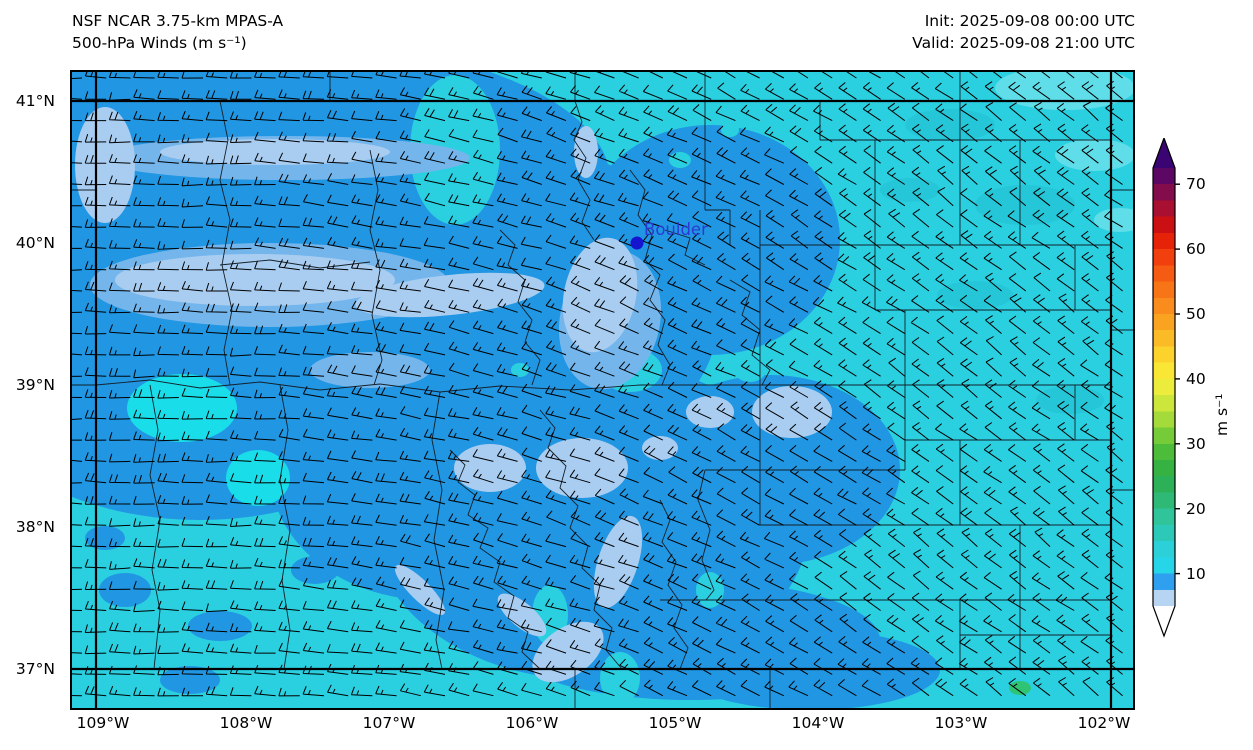 This screenshot has width=1253, height=750. Describe the element at coordinates (35, 527) in the screenshot. I see `y-tick-38n: 38°N` at that location.